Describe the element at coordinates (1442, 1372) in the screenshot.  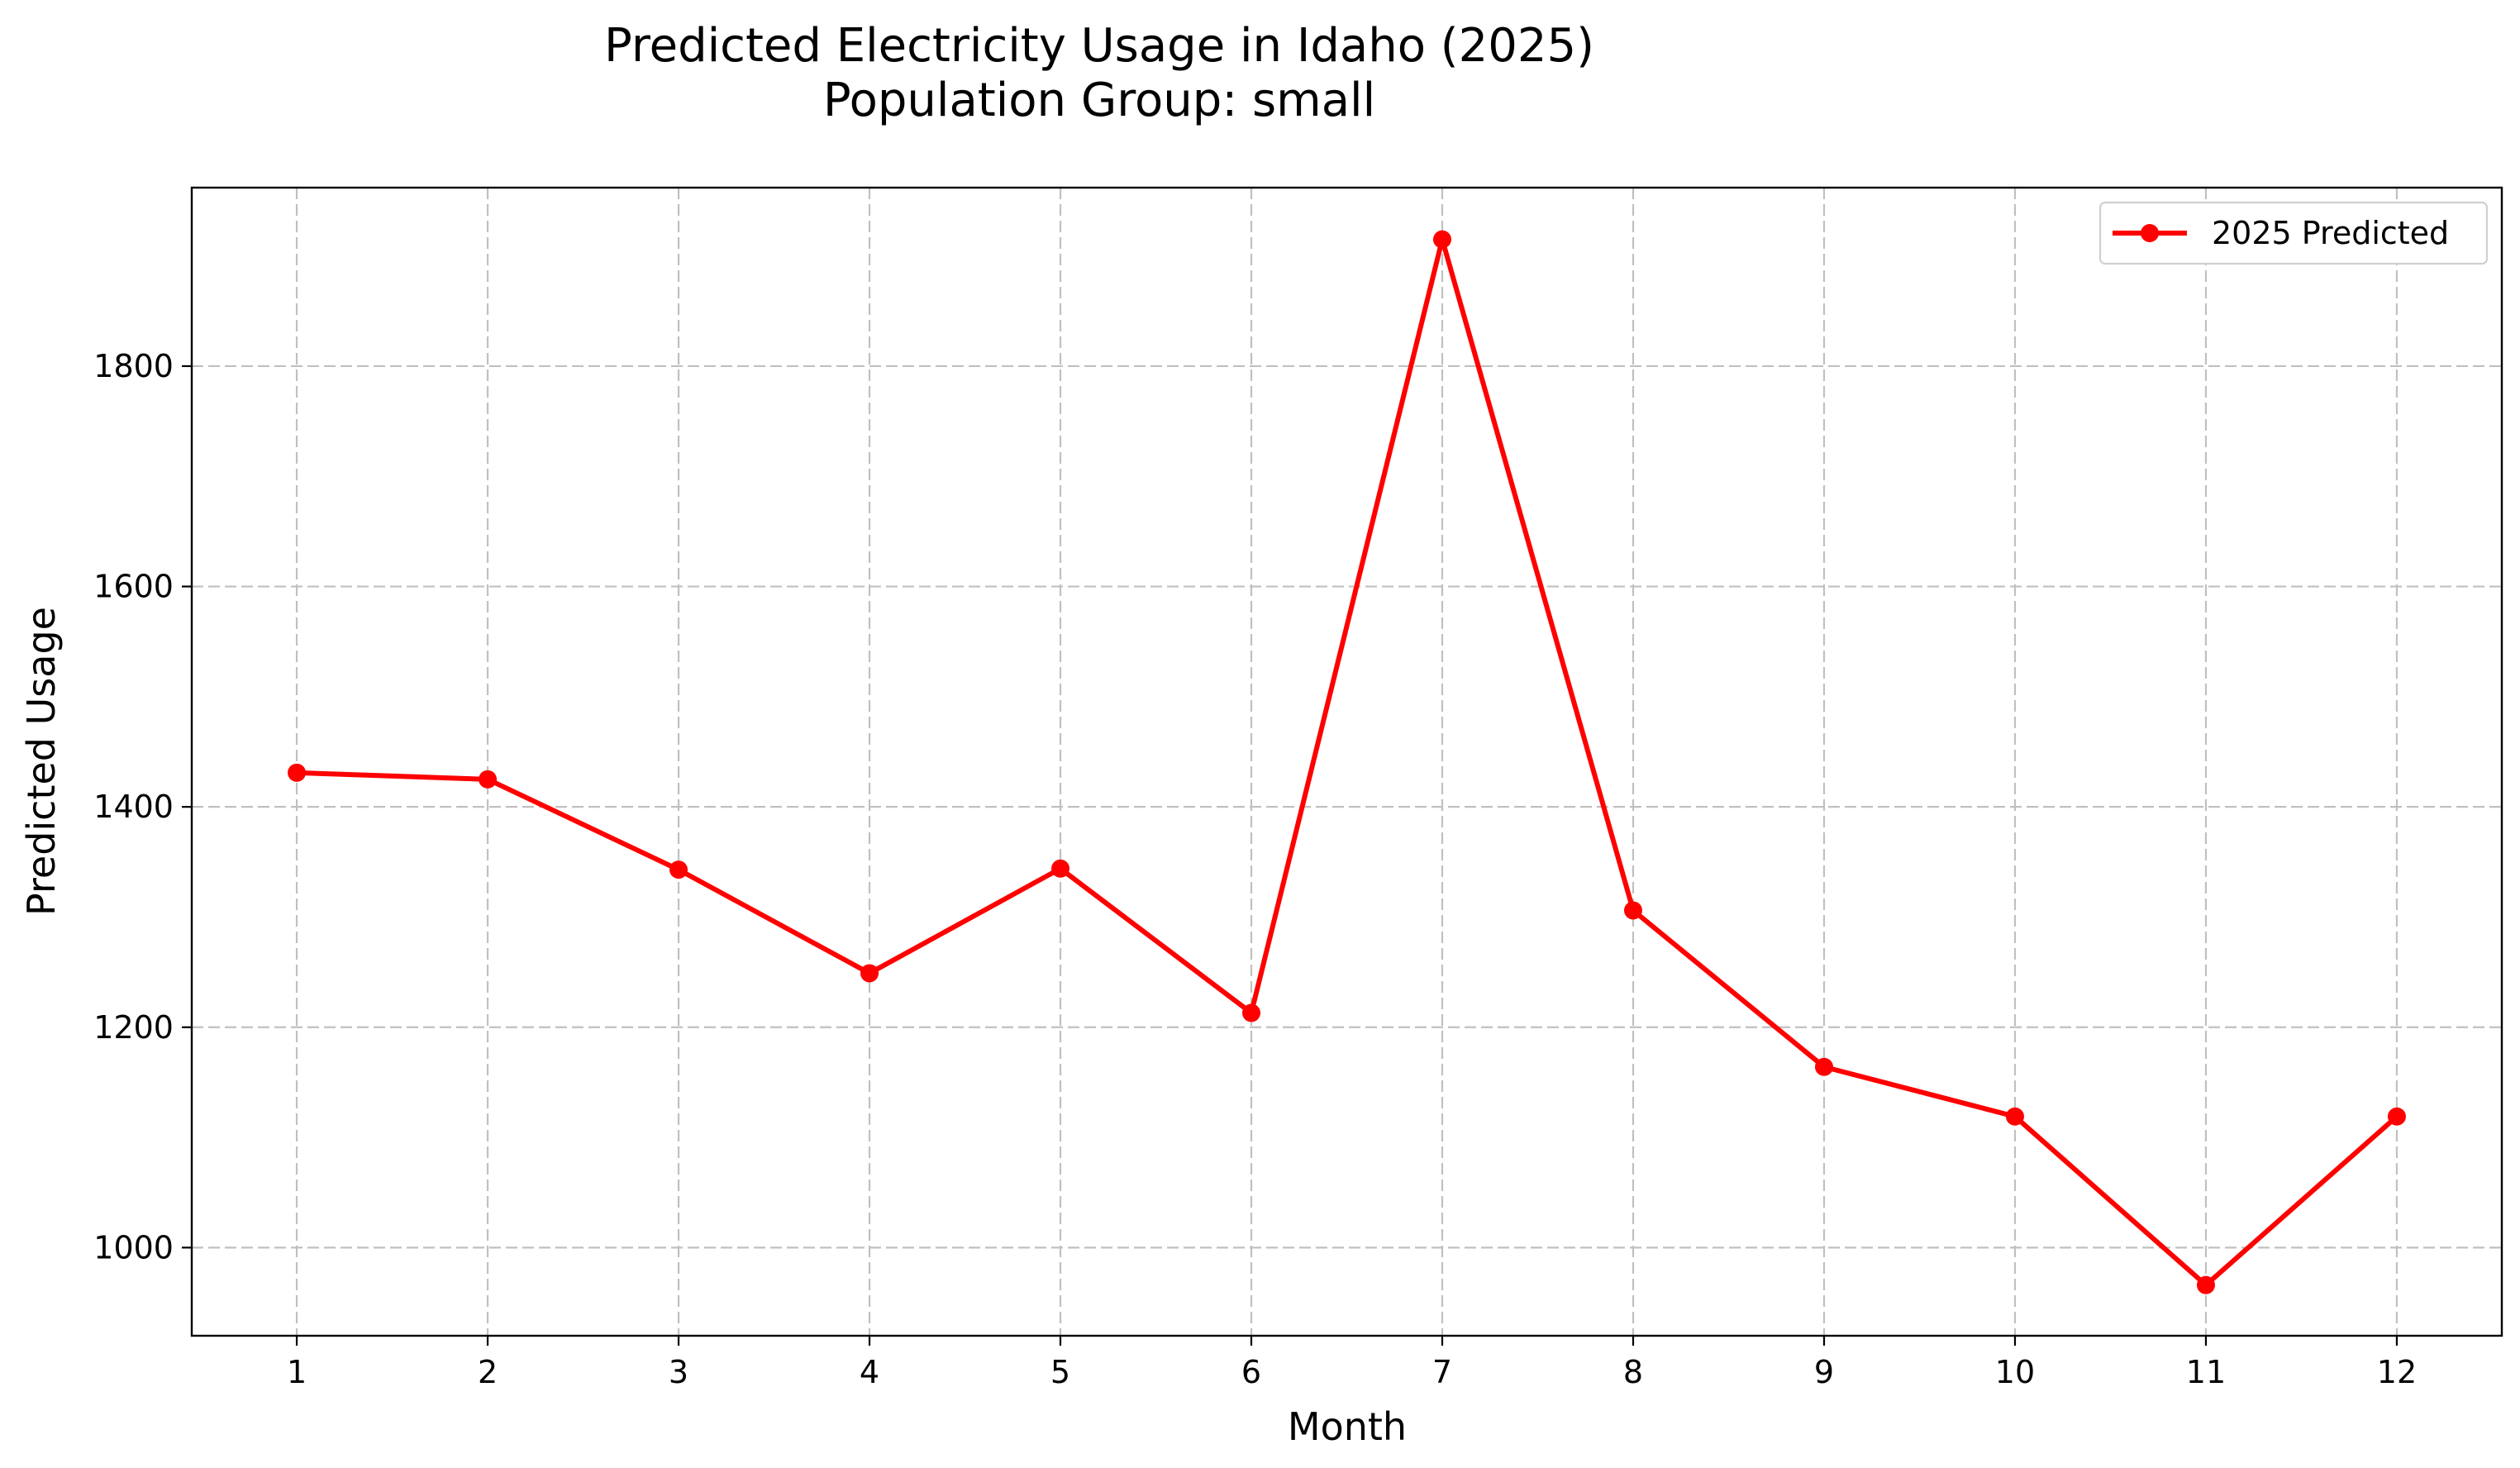
I see `x-tick-label: 7` at that location.